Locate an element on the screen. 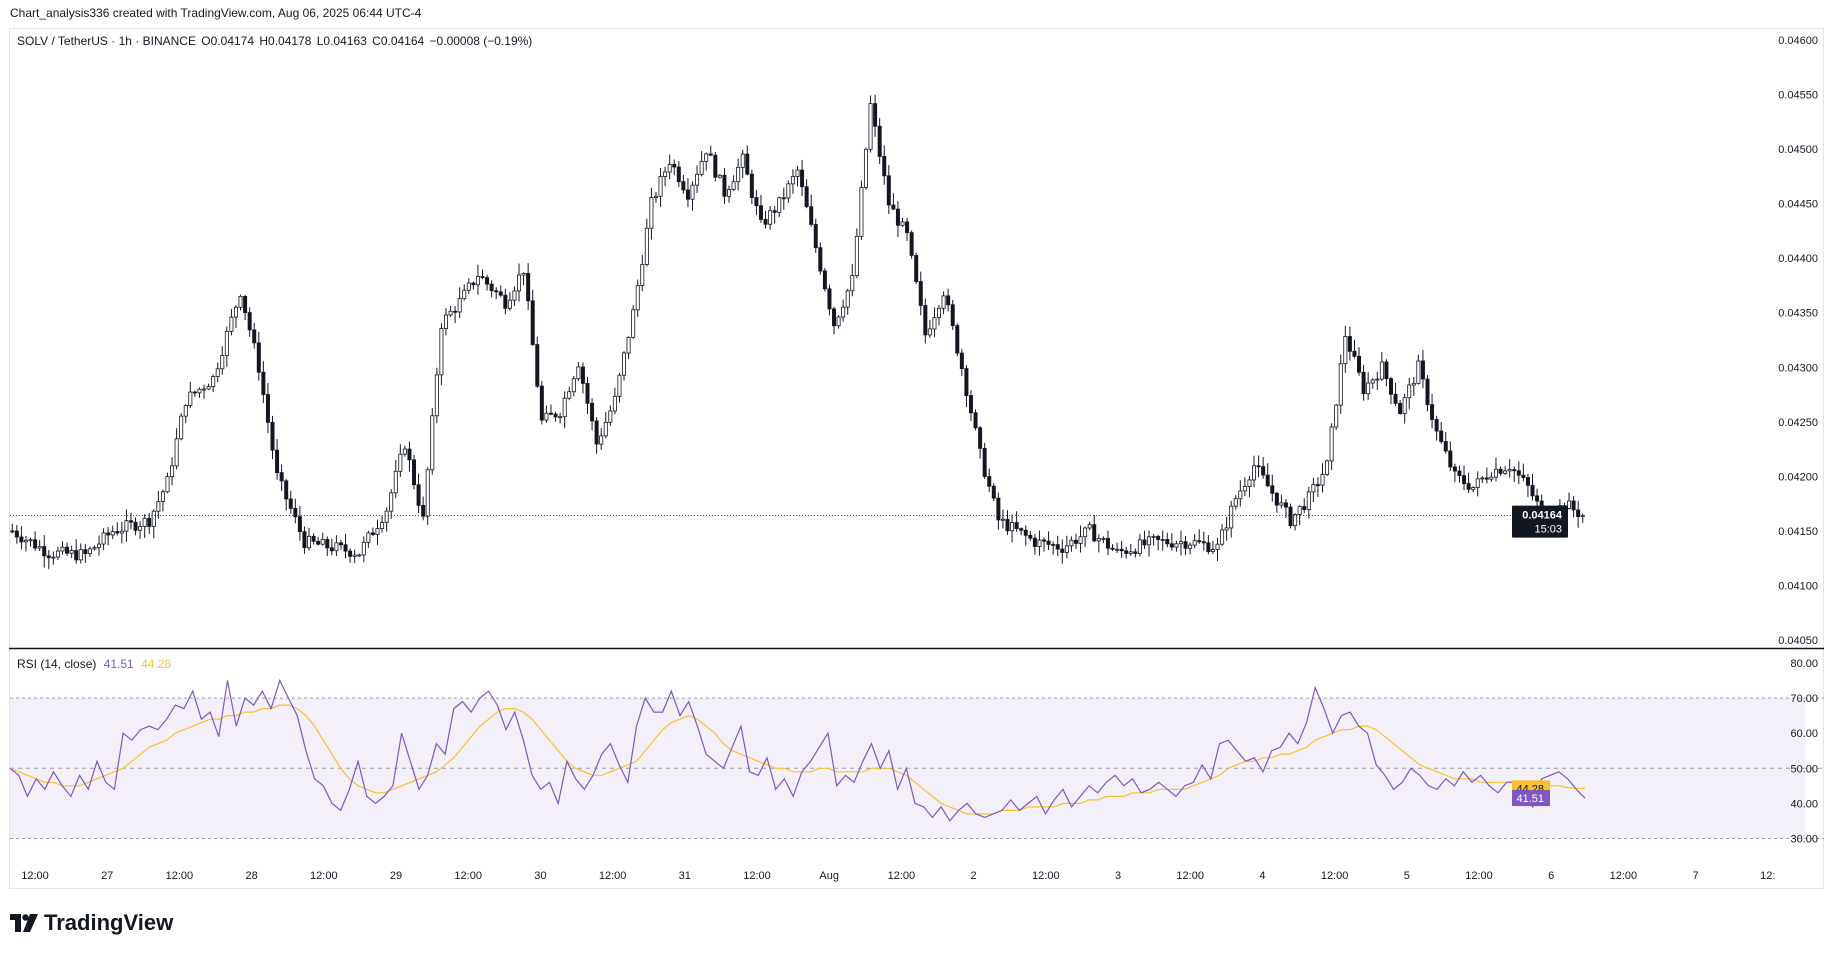 This screenshot has width=1835, height=953. rsi-tick-label: 40.00 is located at coordinates (1804, 804).